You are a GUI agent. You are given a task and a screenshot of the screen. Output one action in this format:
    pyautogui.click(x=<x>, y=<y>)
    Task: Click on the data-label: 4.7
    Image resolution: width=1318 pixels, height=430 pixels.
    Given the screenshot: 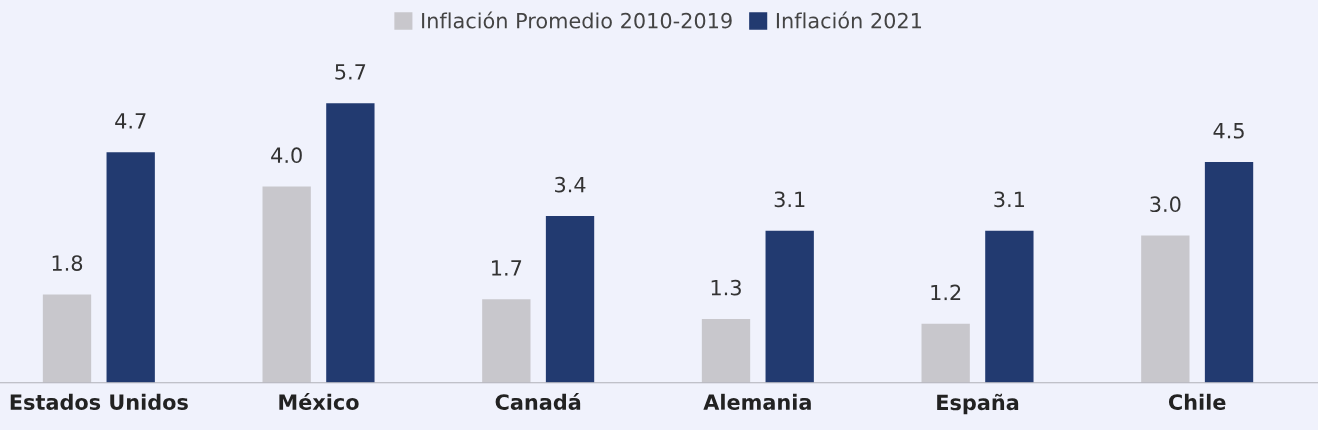 What is the action you would take?
    pyautogui.click(x=130, y=121)
    